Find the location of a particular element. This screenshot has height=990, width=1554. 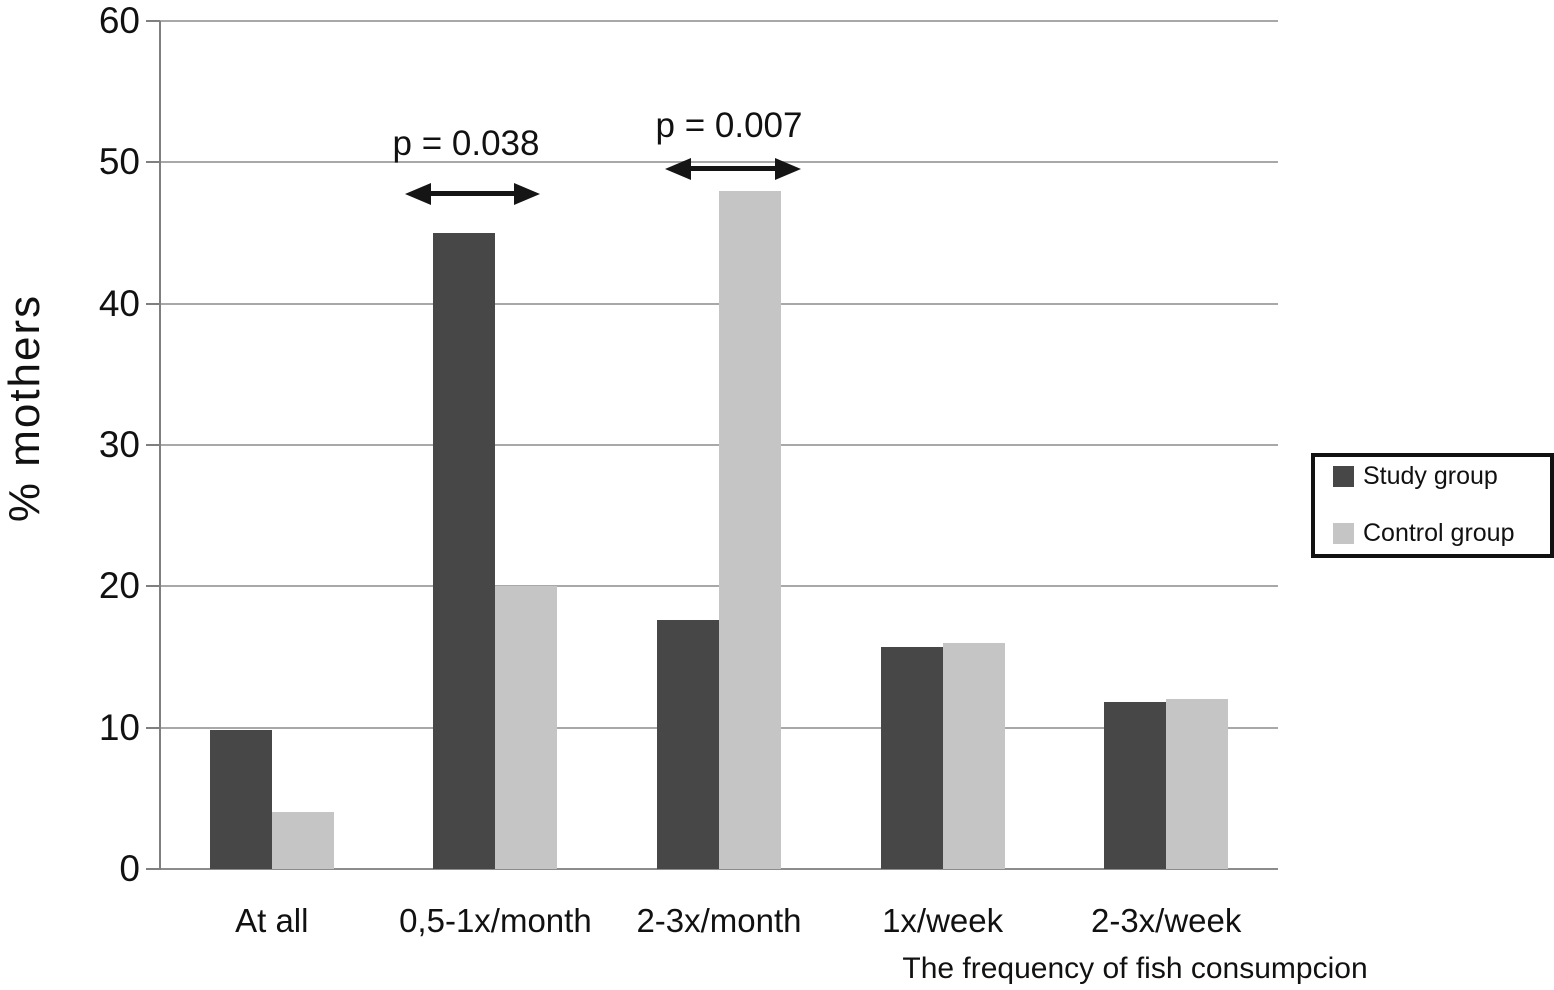

x-label-5: 2-3x/week is located at coordinates (1166, 920).